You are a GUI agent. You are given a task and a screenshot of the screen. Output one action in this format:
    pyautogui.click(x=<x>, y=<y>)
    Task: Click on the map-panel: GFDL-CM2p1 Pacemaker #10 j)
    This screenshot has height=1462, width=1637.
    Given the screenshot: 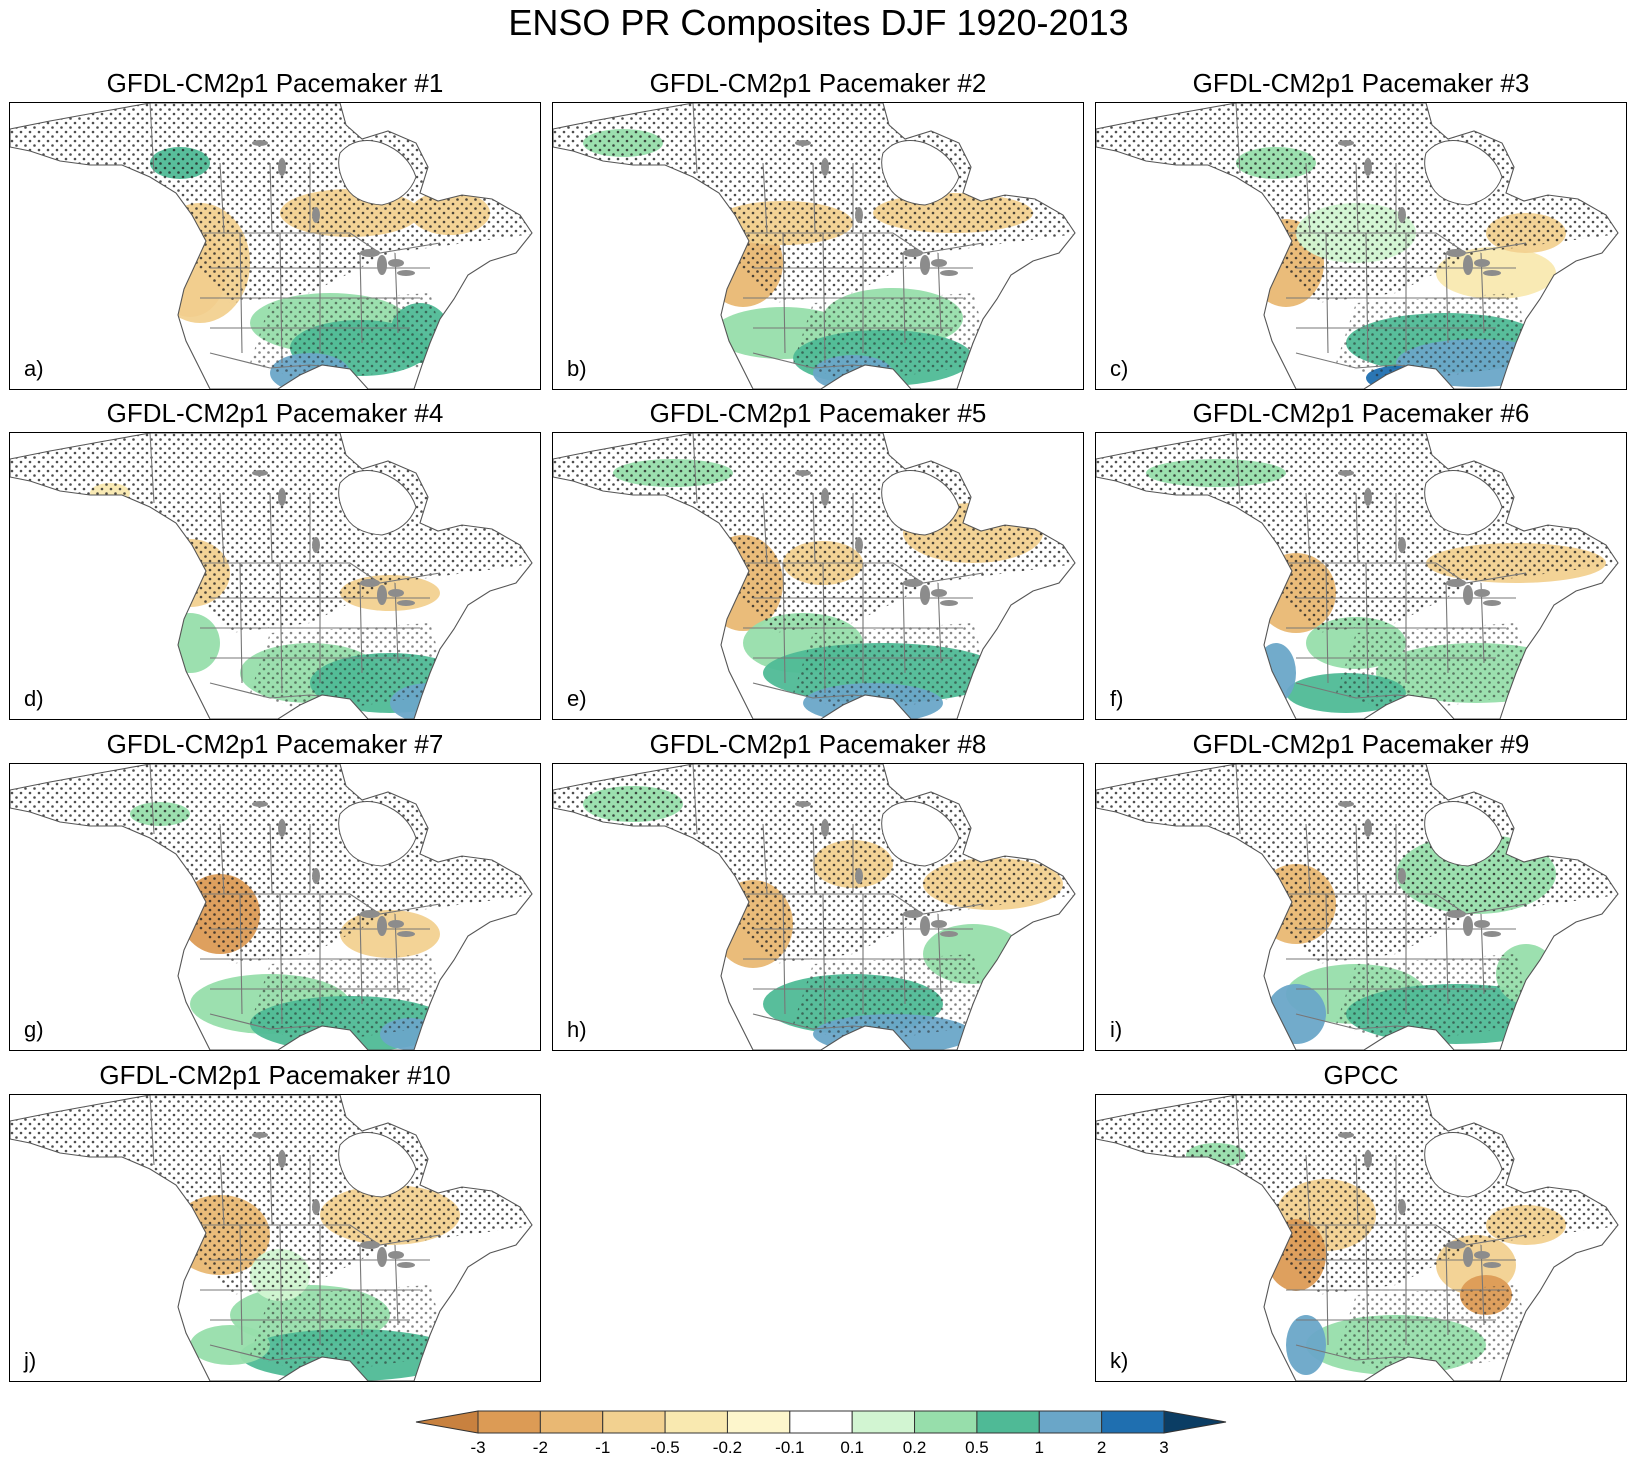 What is the action you would take?
    pyautogui.click(x=275, y=1221)
    